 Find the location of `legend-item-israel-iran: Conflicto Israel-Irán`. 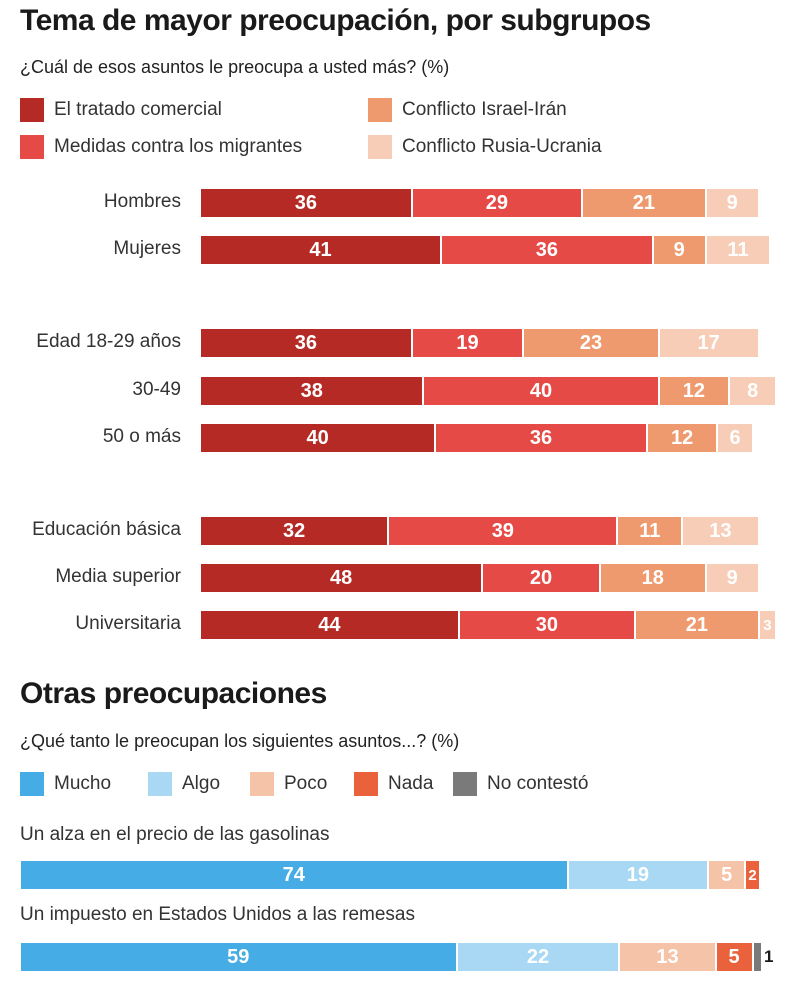

legend-item-israel-iran: Conflicto Israel-Irán is located at coordinates (467, 110).